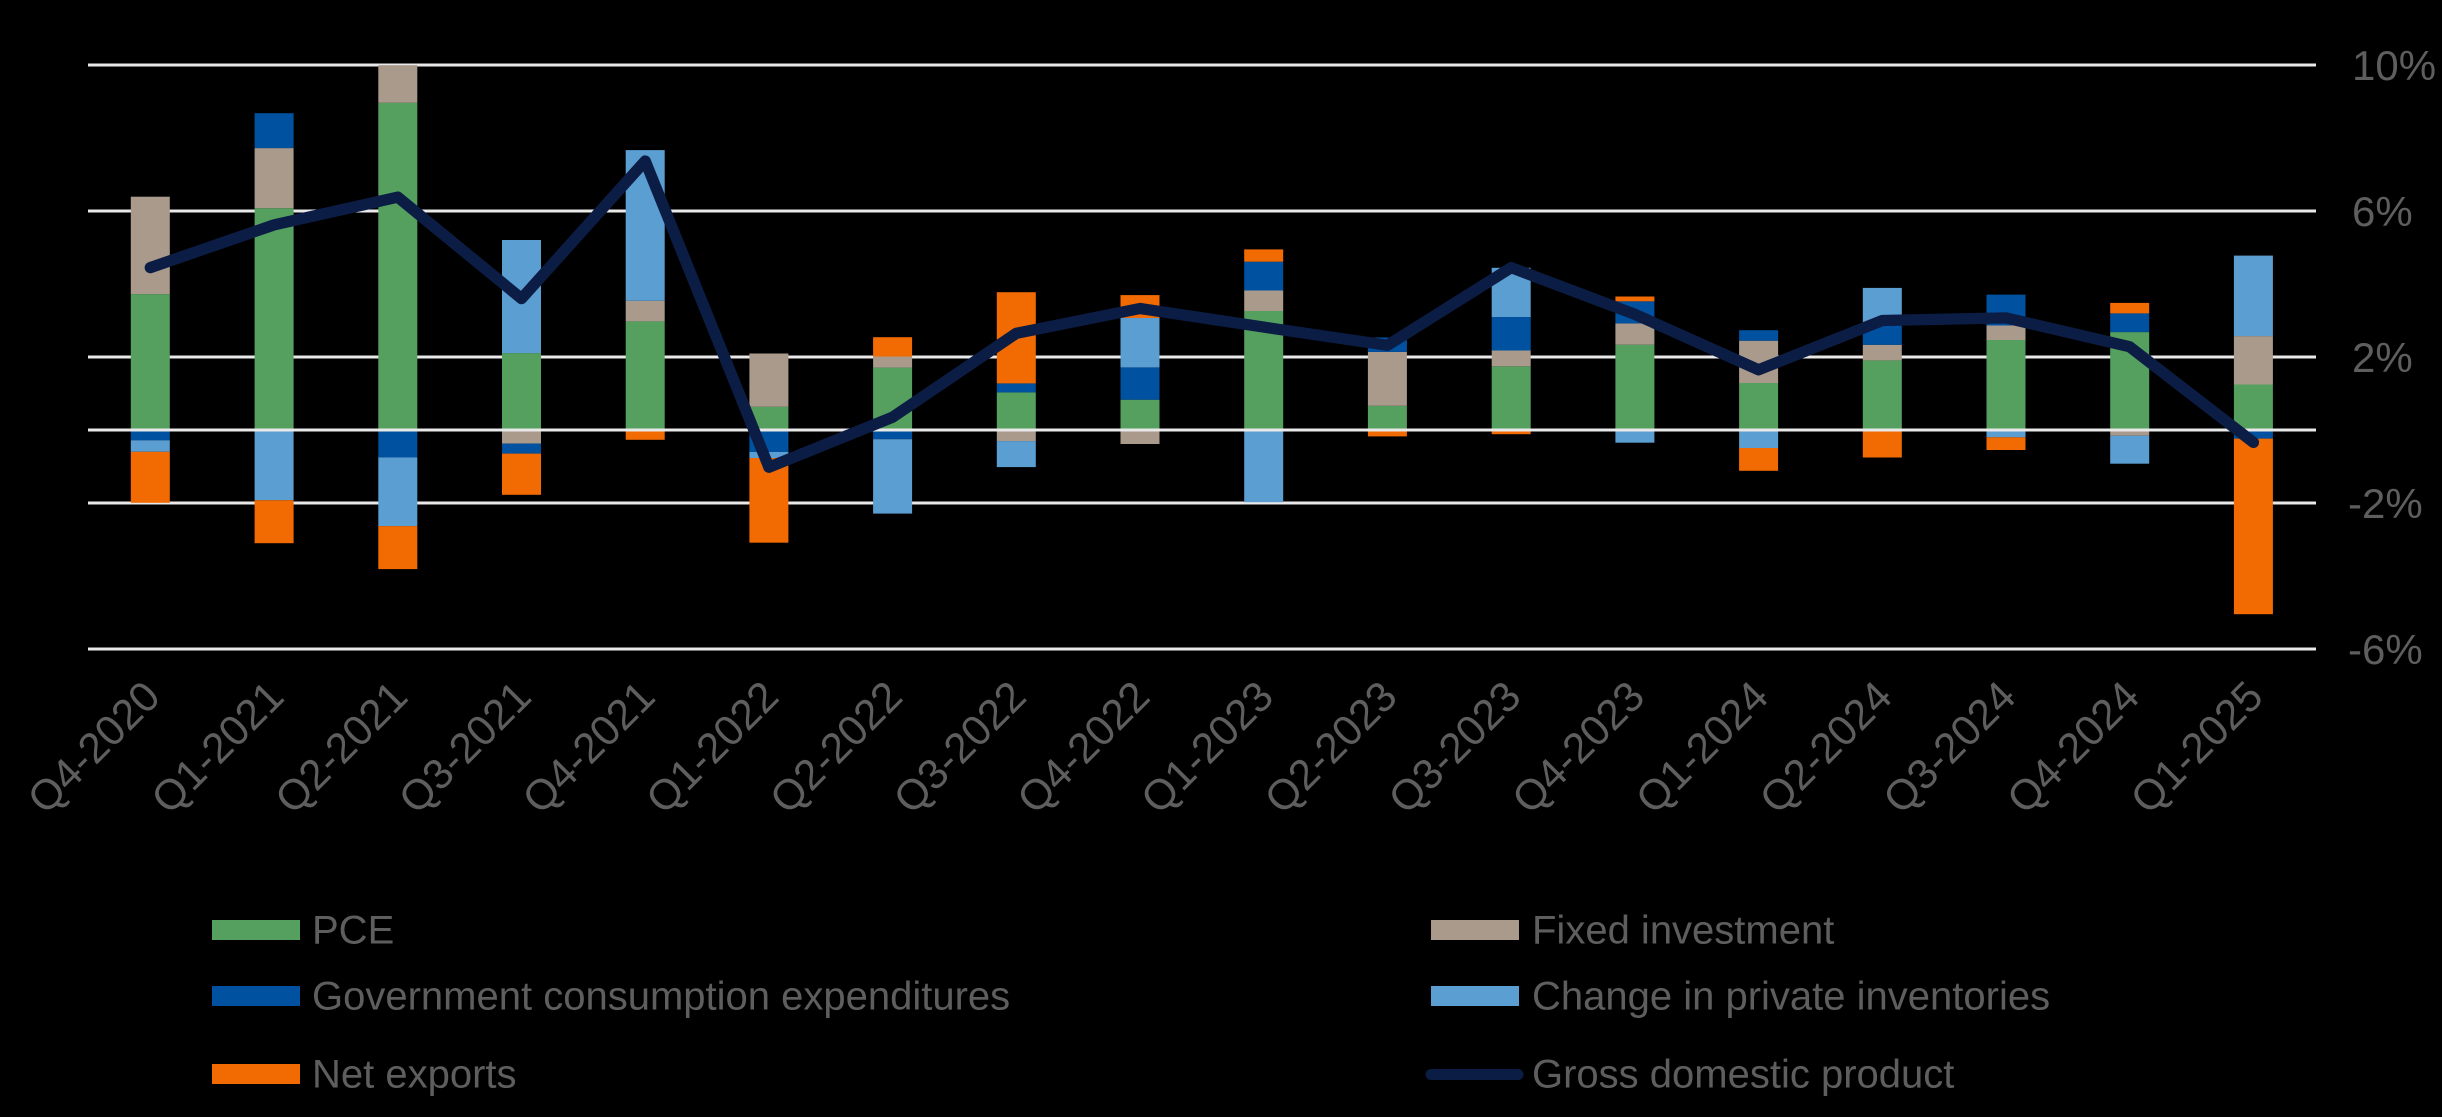 The width and height of the screenshot is (2442, 1117). What do you see at coordinates (1683, 931) in the screenshot?
I see `svg-text: Fixed investment` at bounding box center [1683, 931].